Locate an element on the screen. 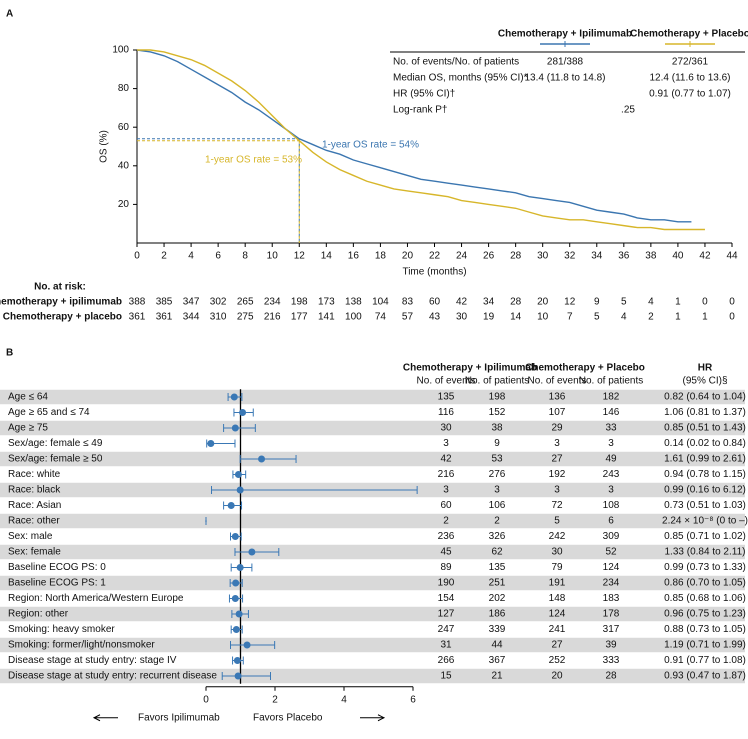 This screenshot has height=739, width=748. count: 5 is located at coordinates (557, 521).